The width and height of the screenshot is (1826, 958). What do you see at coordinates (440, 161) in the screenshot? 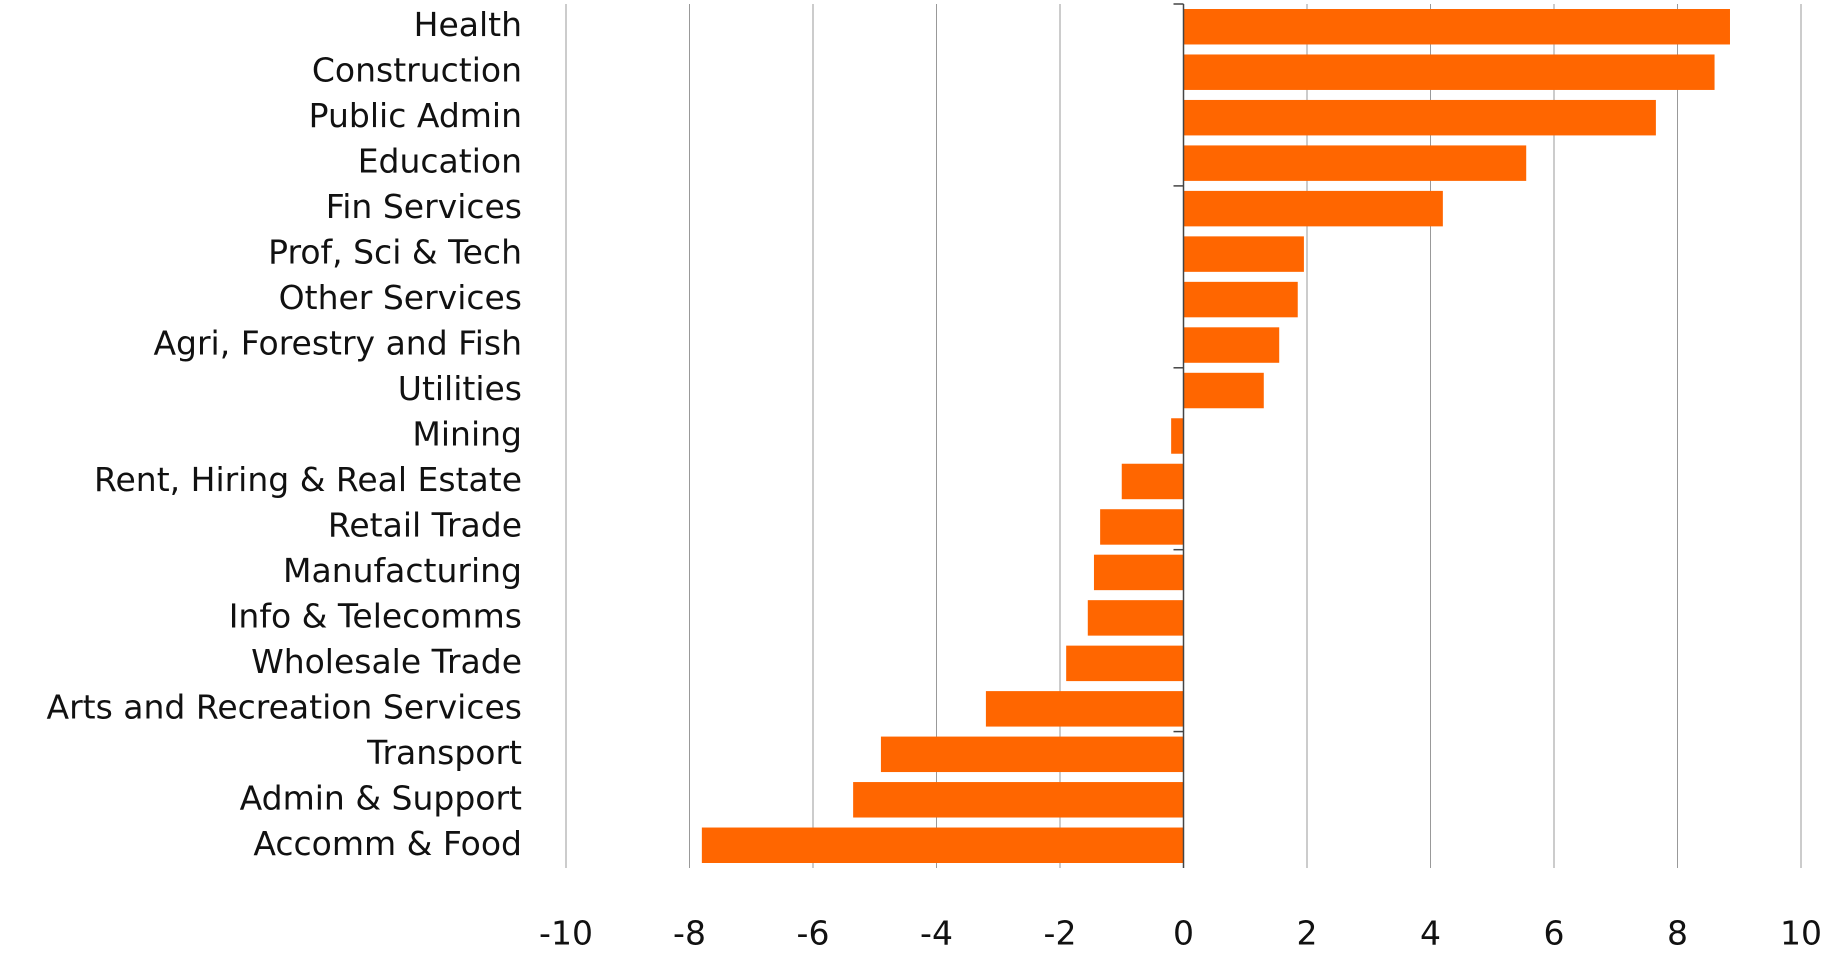
I see `y-tick-label: Education` at bounding box center [440, 161].